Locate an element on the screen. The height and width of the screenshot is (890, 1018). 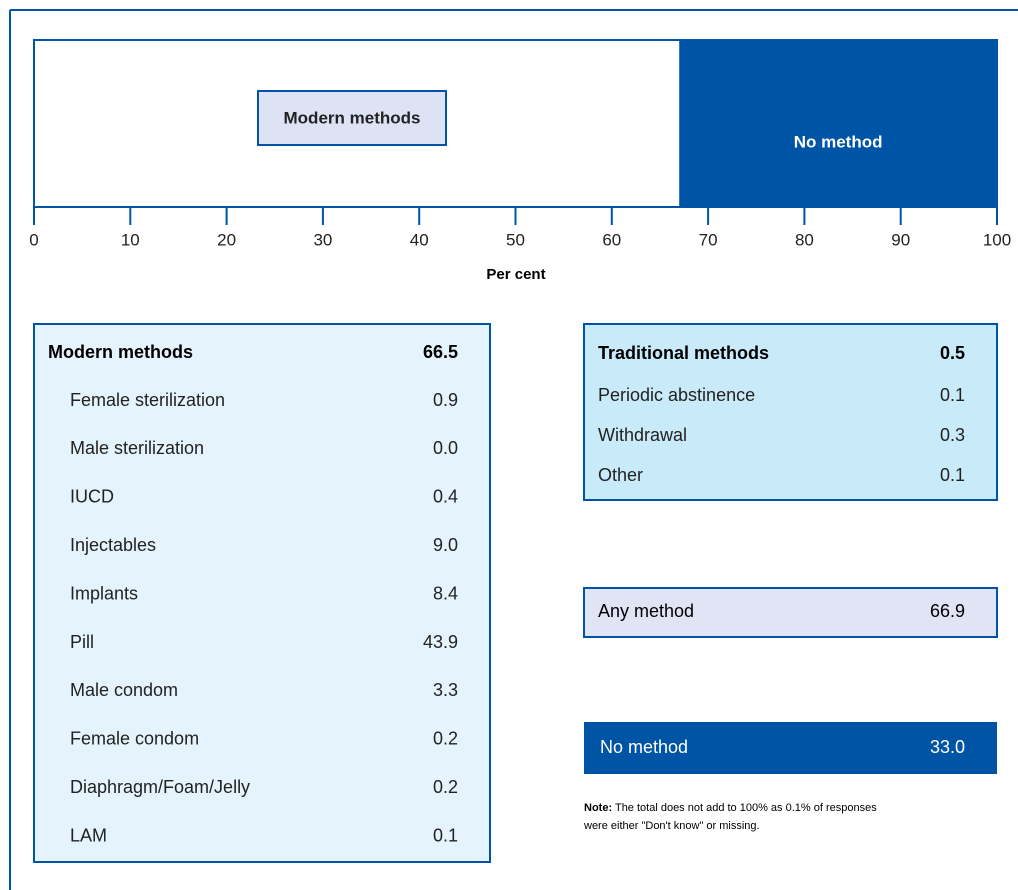
x-tick-label: 10 is located at coordinates (130, 239).